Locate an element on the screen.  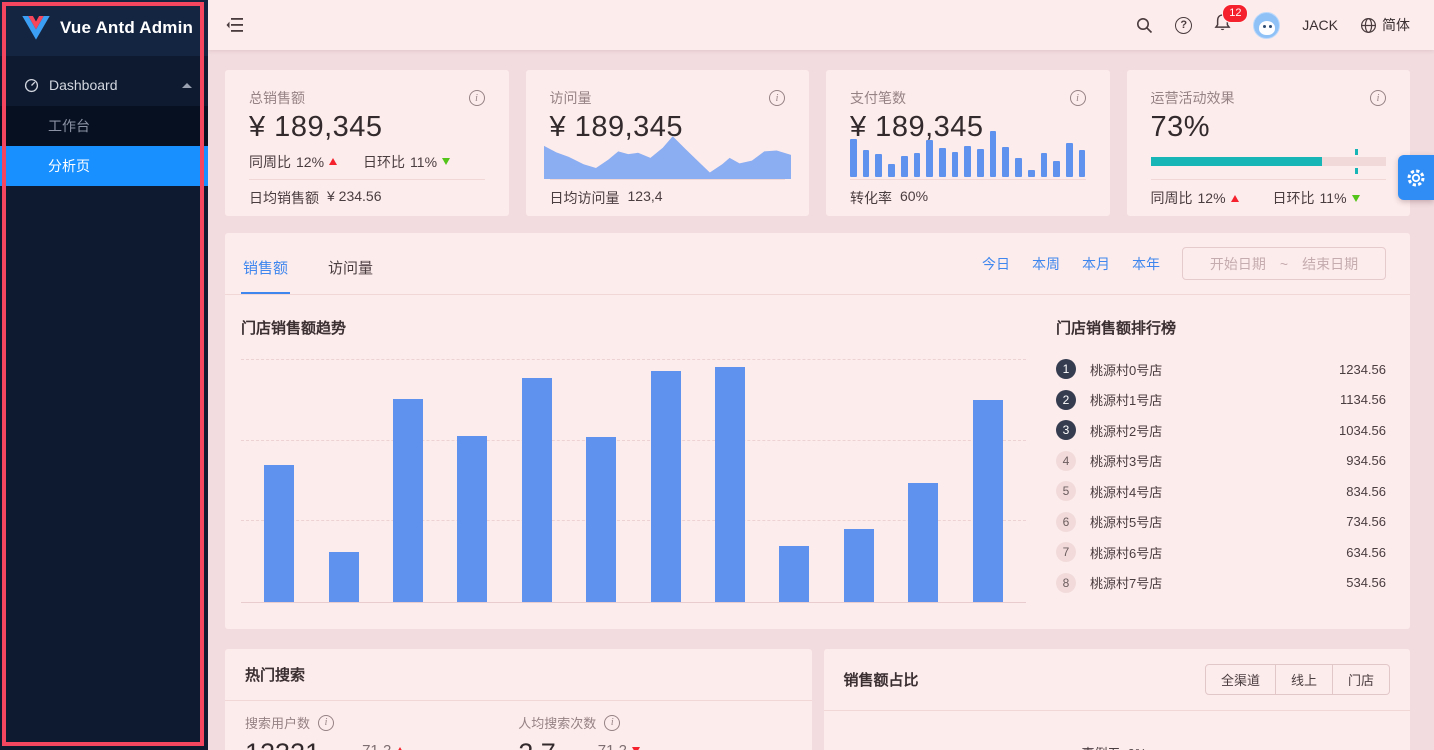
rank-badge: 2 is located at coordinates (1066, 399).